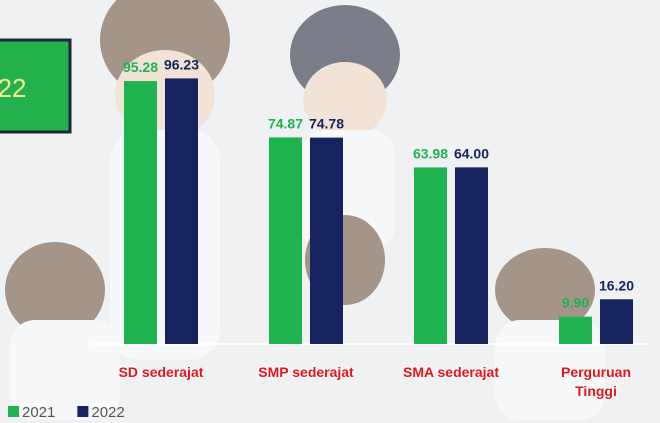 This screenshot has width=660, height=423. What do you see at coordinates (13, 88) in the screenshot?
I see `badge-text: 22` at bounding box center [13, 88].